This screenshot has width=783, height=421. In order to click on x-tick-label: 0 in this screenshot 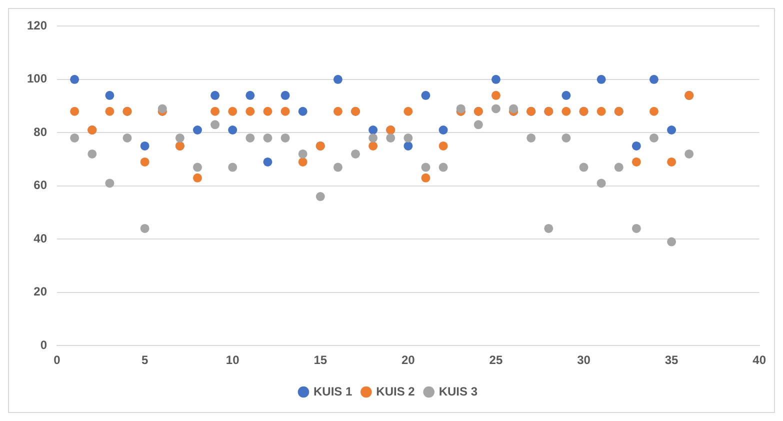, I will do `click(57, 360)`.